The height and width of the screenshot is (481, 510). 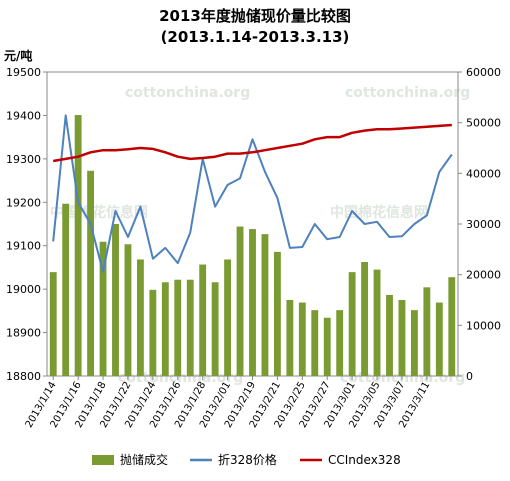 I want to click on y-right-tick-label: 50000, so click(x=483, y=123).